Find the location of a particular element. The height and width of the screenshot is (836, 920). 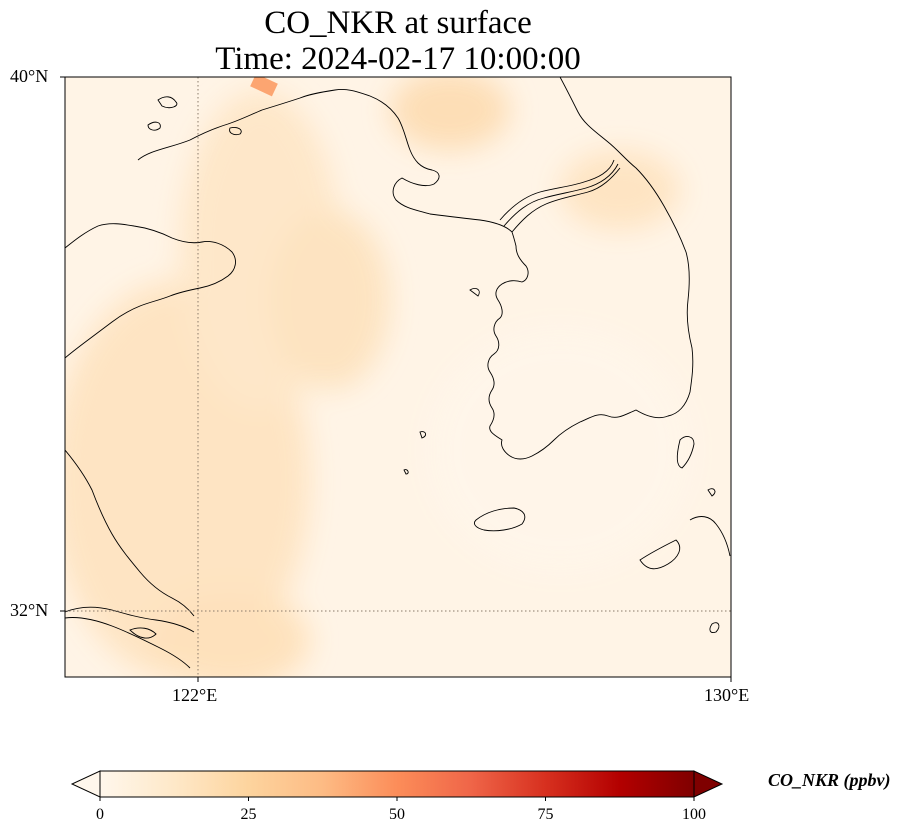

colorbar-tick-25: 25 is located at coordinates (248, 814).